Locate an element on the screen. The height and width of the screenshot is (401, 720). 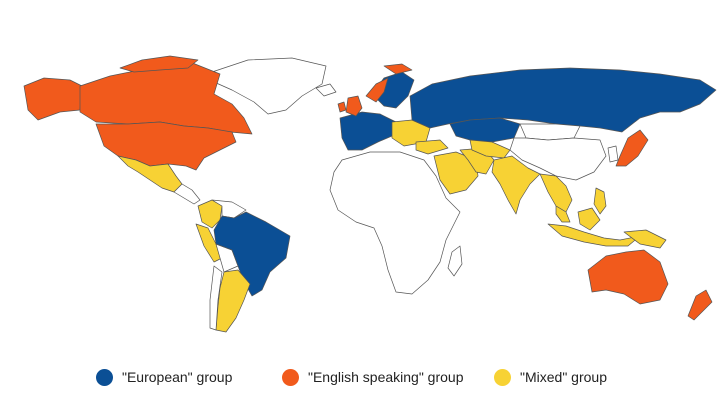
legend-dot-english is located at coordinates (290, 377).